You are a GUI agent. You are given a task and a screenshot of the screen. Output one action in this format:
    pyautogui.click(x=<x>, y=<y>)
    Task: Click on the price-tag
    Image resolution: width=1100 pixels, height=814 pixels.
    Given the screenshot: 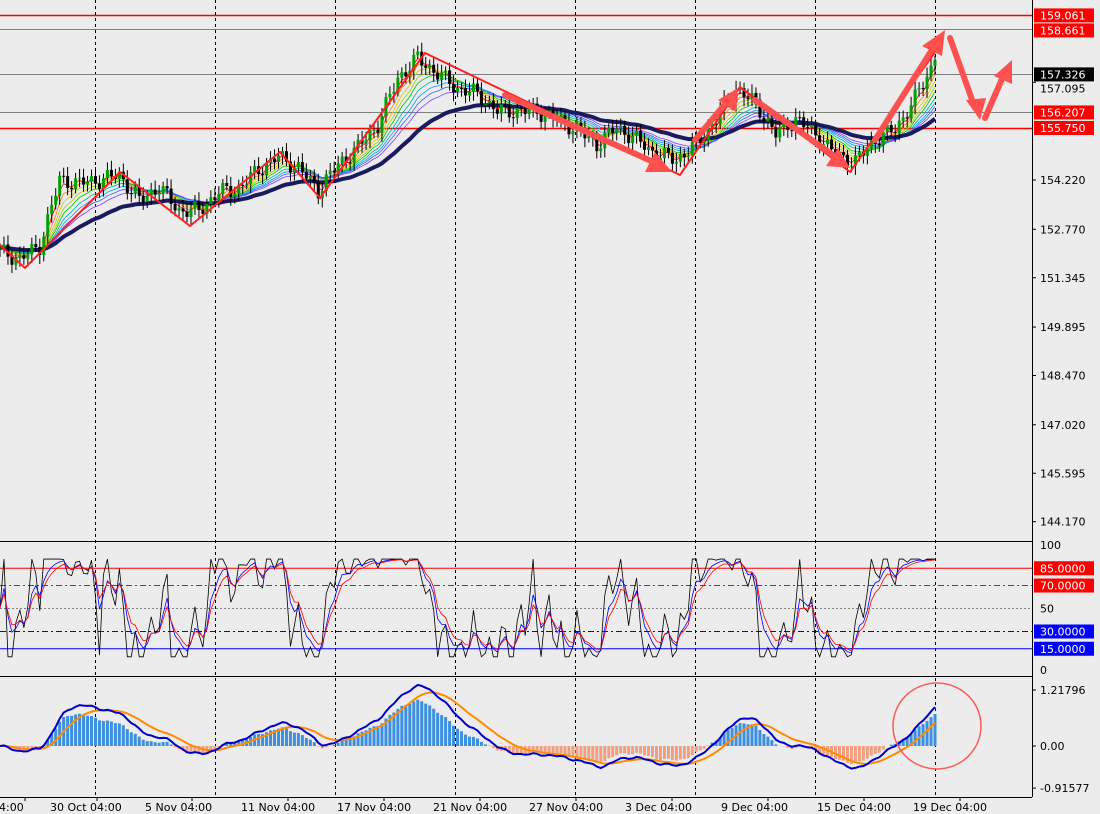 What is the action you would take?
    pyautogui.click(x=1064, y=15)
    